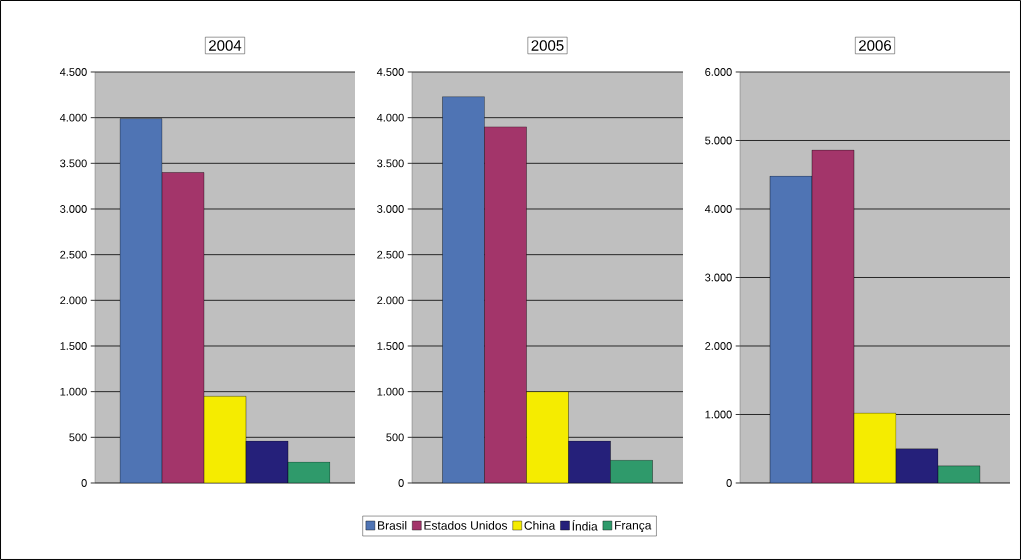 The width and height of the screenshot is (1021, 560). Describe the element at coordinates (633, 526) in the screenshot. I see `legend-label: França` at that location.